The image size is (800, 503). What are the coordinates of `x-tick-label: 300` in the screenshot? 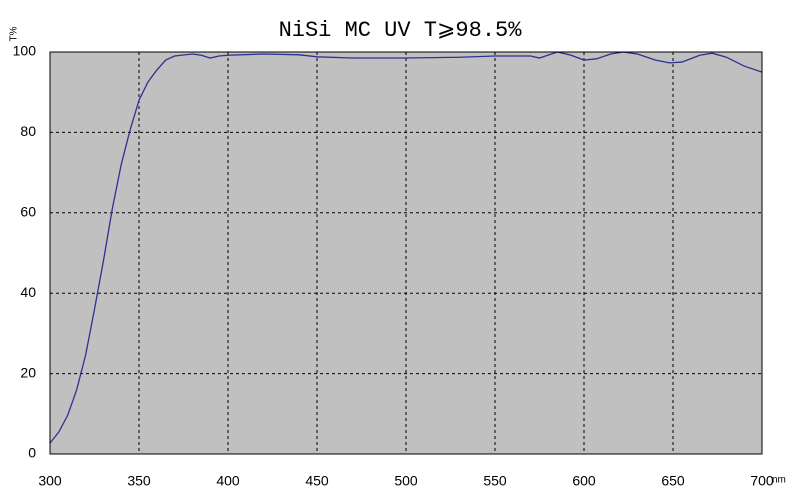 It's located at (50, 481).